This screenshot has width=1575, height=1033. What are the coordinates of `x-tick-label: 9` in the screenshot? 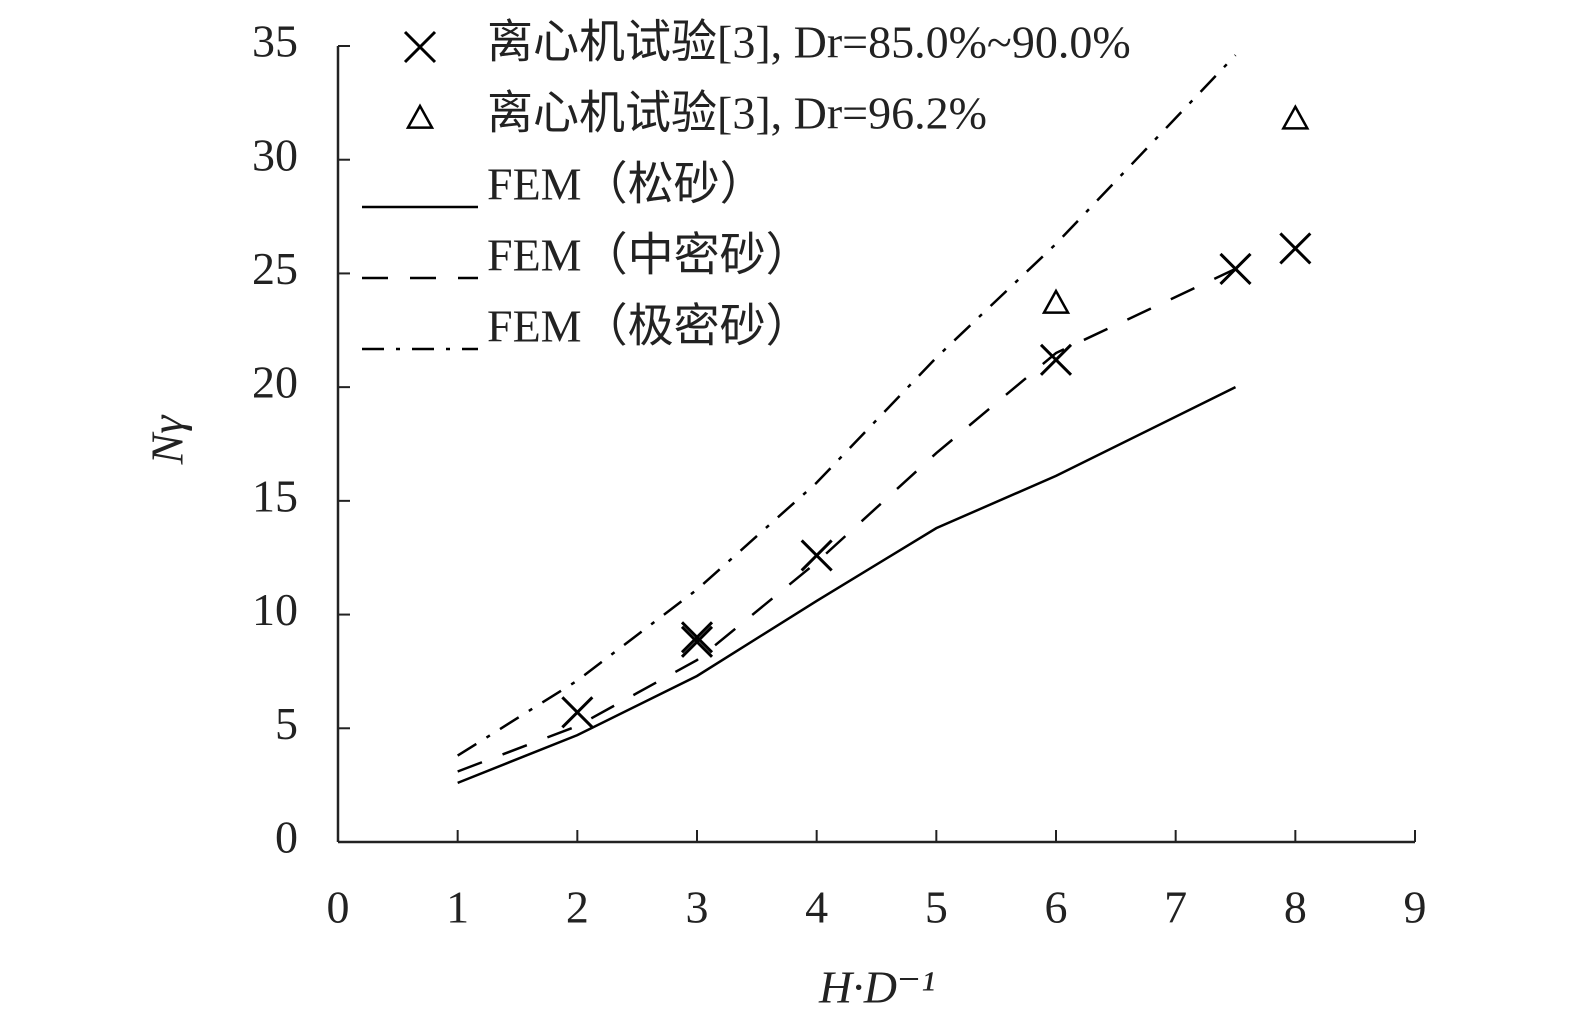 It's located at (1415, 907).